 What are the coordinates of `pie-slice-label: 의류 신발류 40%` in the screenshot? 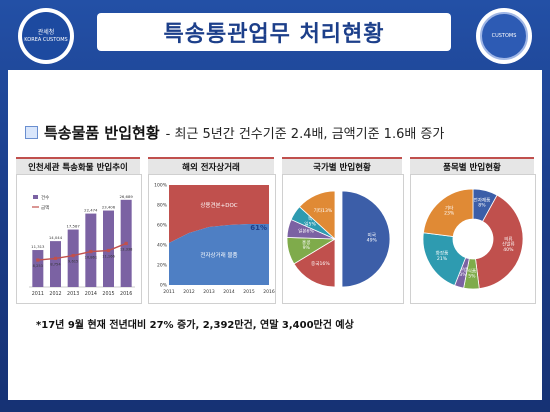 It's located at (508, 244).